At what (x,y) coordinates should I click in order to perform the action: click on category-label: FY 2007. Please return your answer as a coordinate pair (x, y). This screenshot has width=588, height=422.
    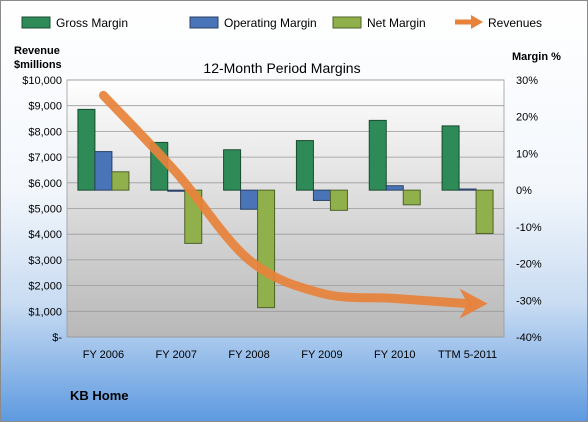
    Looking at the image, I should click on (176, 355).